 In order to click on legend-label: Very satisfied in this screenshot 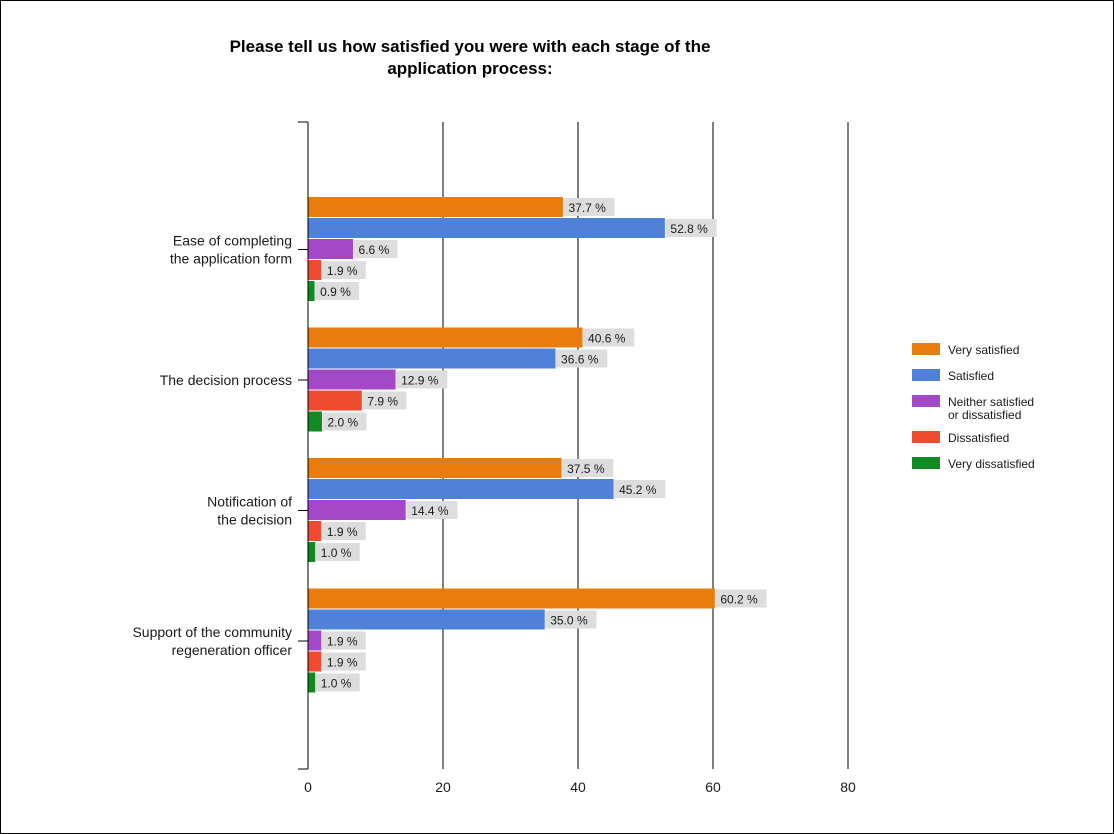, I will do `click(983, 350)`.